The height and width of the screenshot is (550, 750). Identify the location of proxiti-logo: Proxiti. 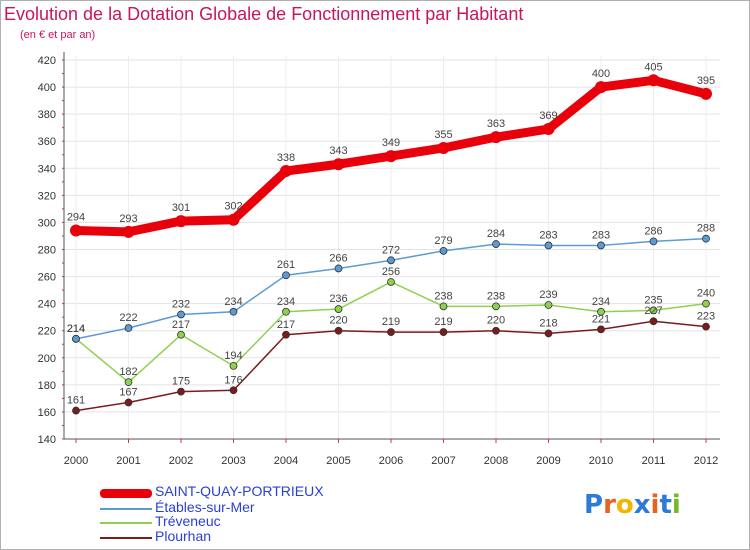
(632, 505).